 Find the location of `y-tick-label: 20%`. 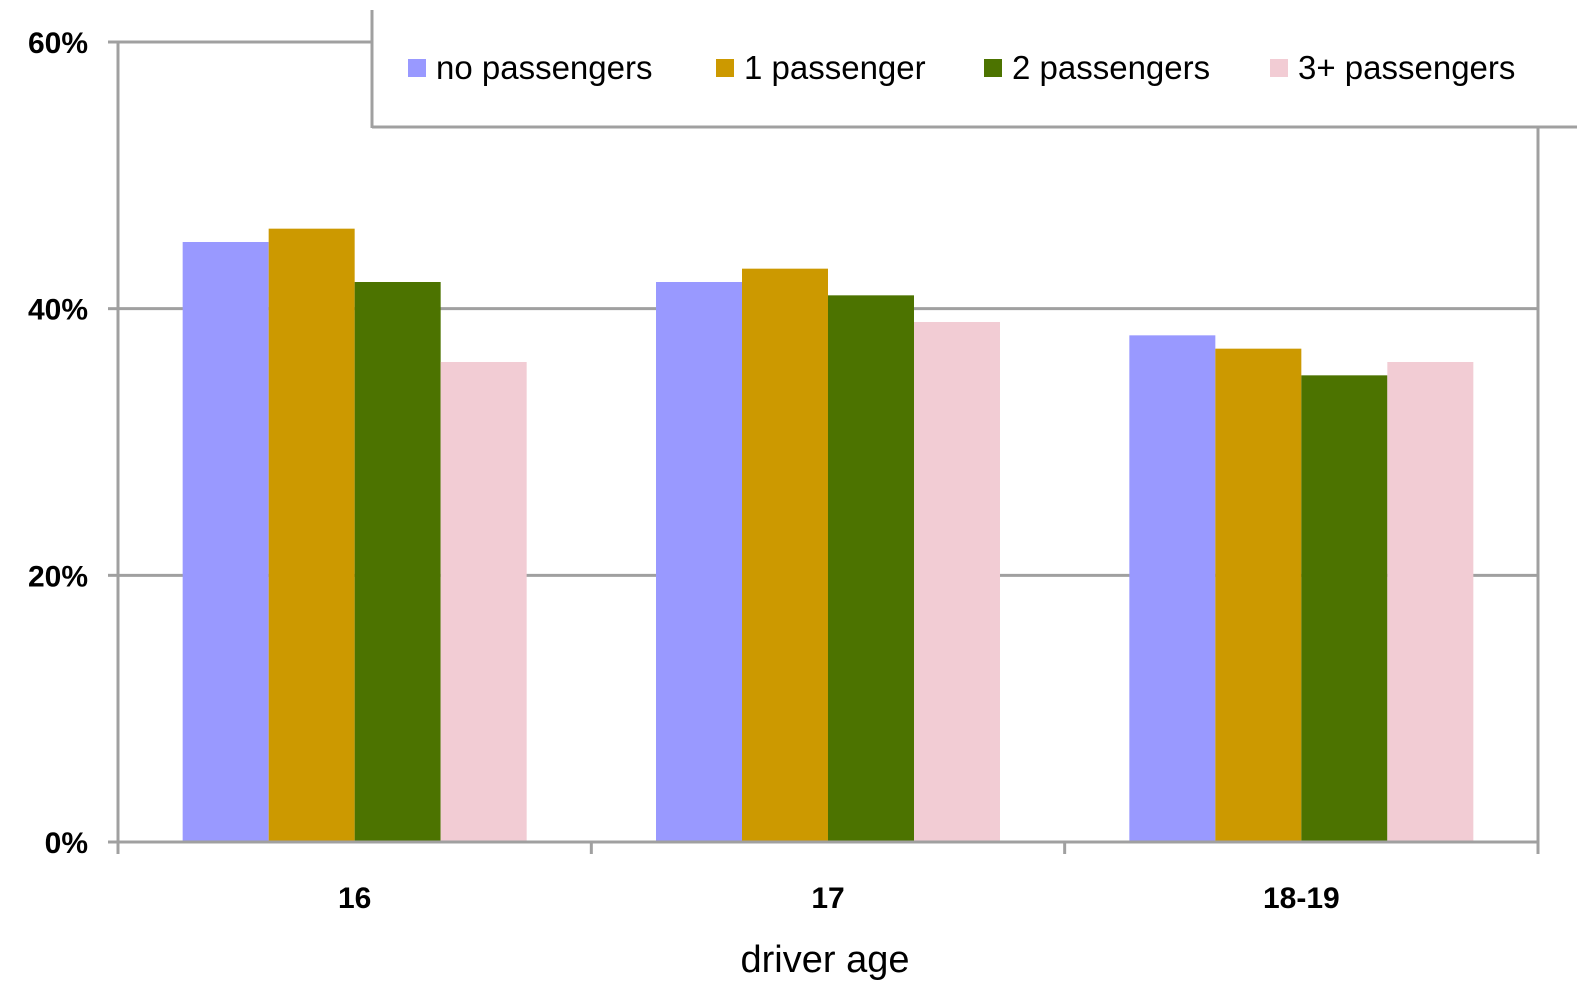

y-tick-label: 20% is located at coordinates (58, 576).